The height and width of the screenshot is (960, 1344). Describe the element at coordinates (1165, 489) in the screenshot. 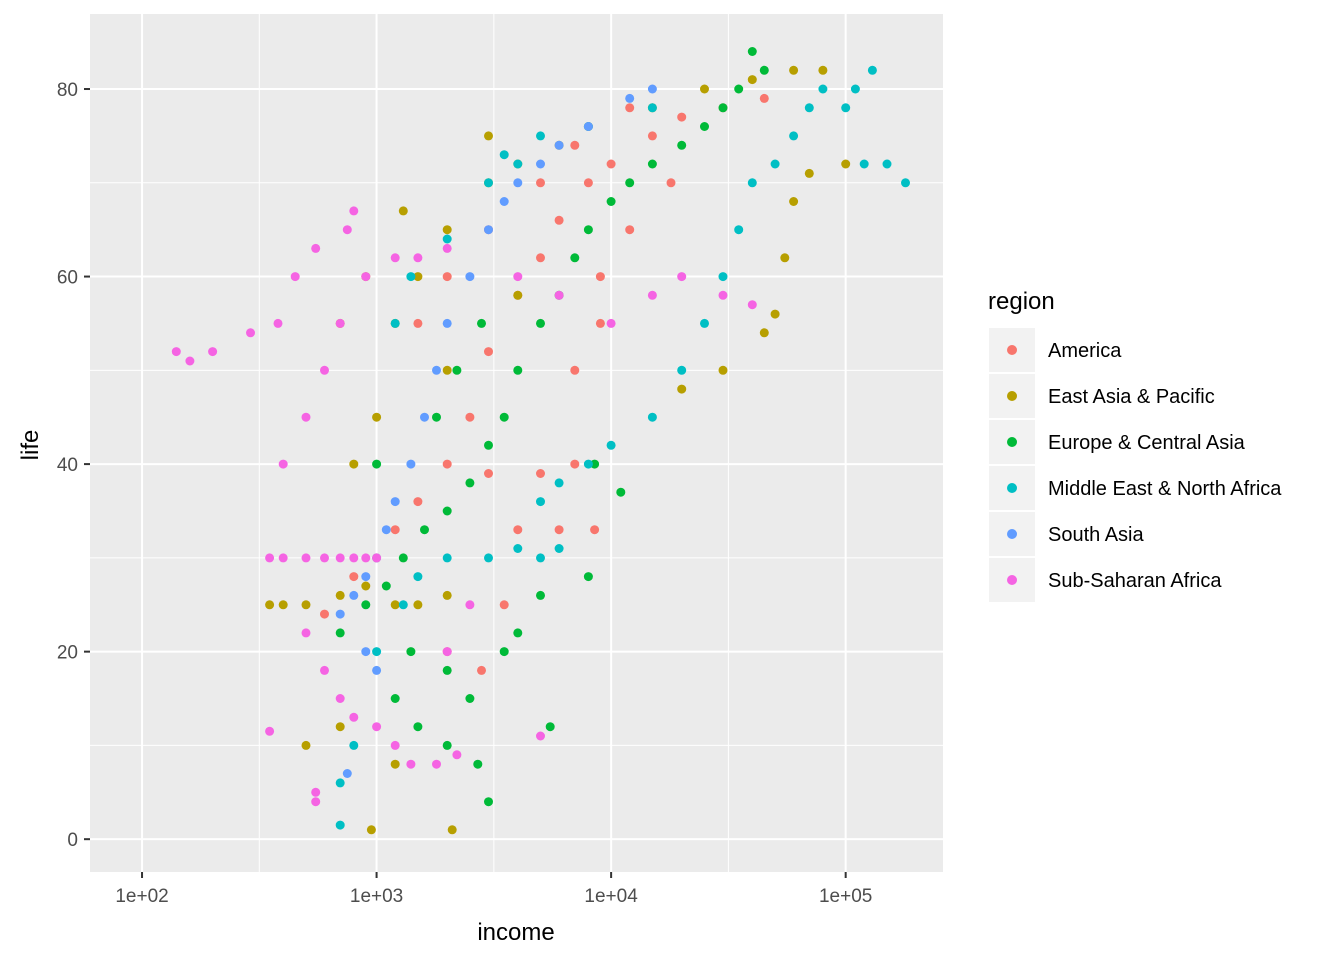

I see `legend-label: Middle East & North Africa` at that location.